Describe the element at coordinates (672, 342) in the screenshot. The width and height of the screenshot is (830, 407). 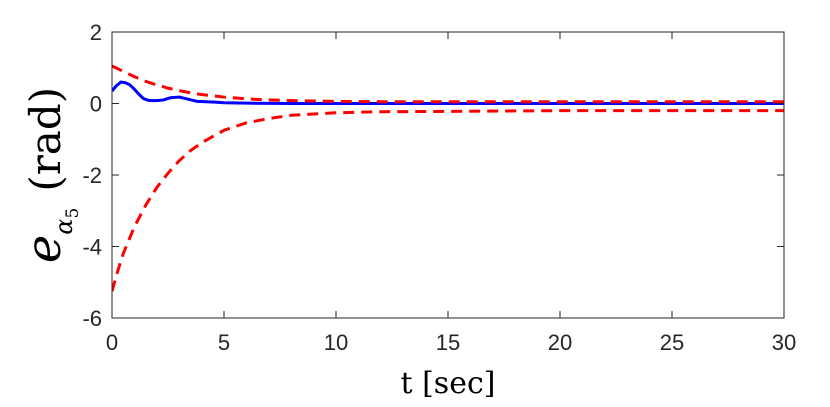
I see `x-tick-label: 25` at that location.